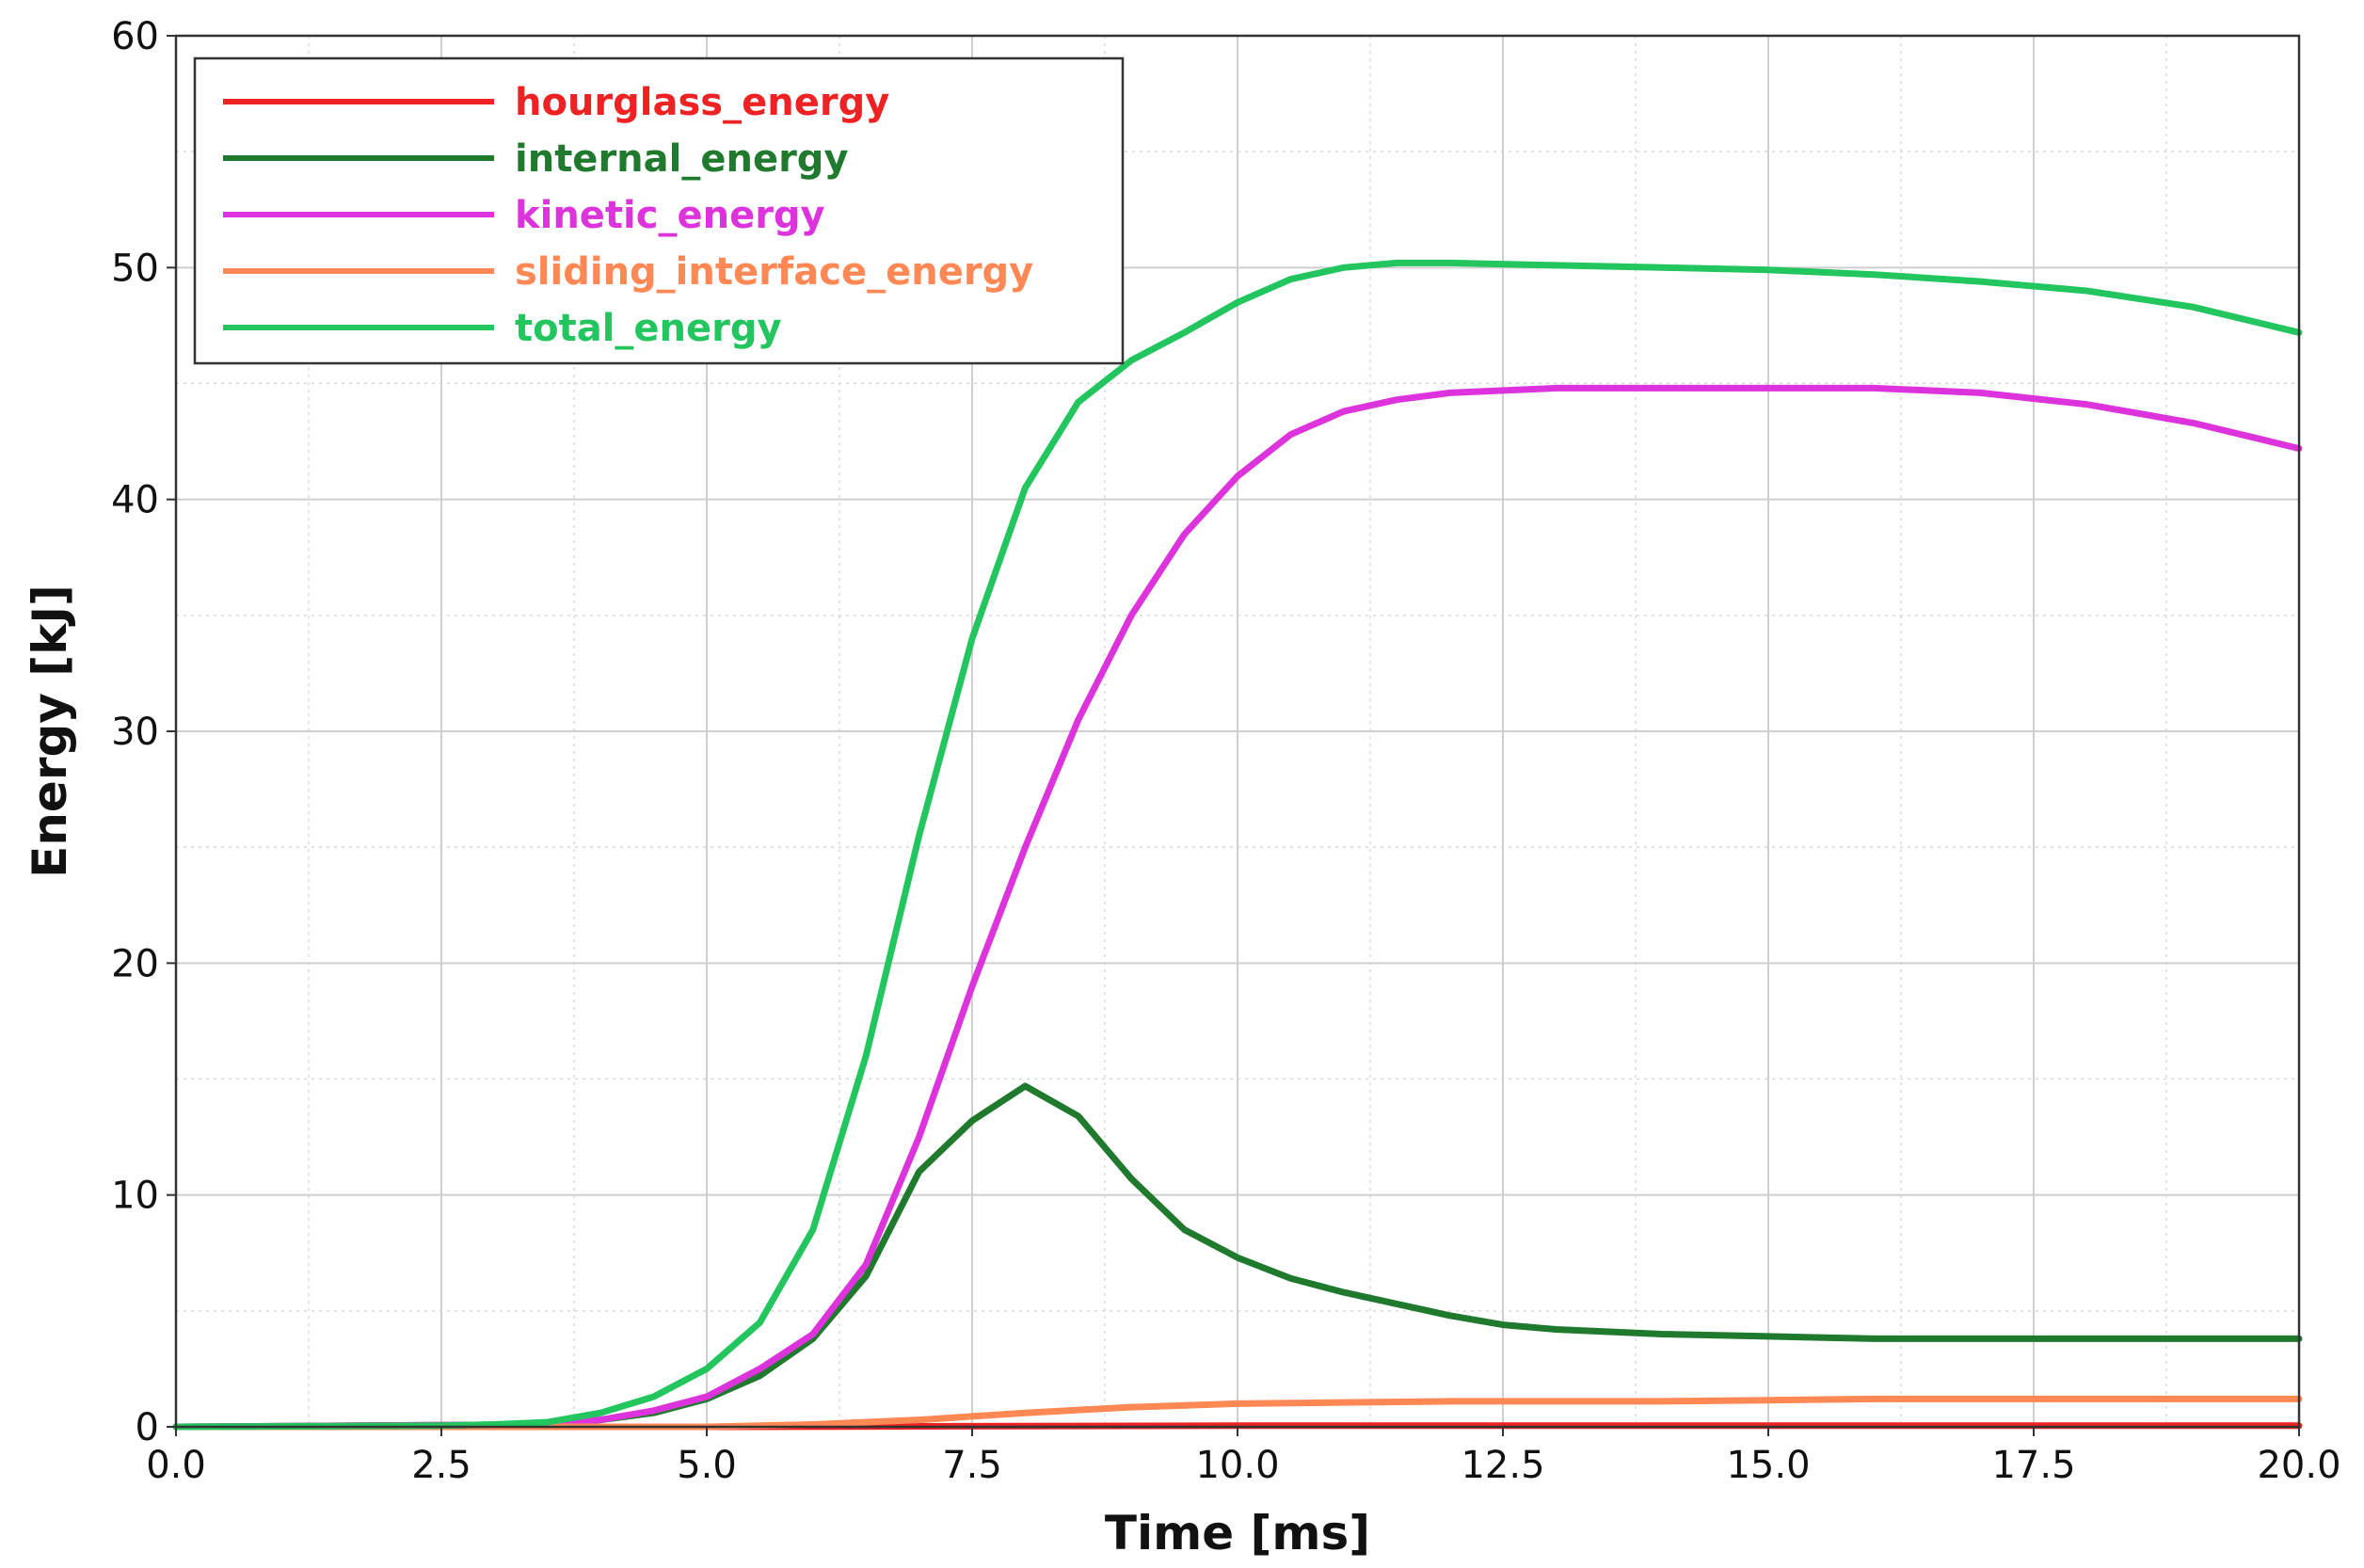  What do you see at coordinates (648, 328) in the screenshot?
I see `legend-label-total-energy: total_energy` at bounding box center [648, 328].